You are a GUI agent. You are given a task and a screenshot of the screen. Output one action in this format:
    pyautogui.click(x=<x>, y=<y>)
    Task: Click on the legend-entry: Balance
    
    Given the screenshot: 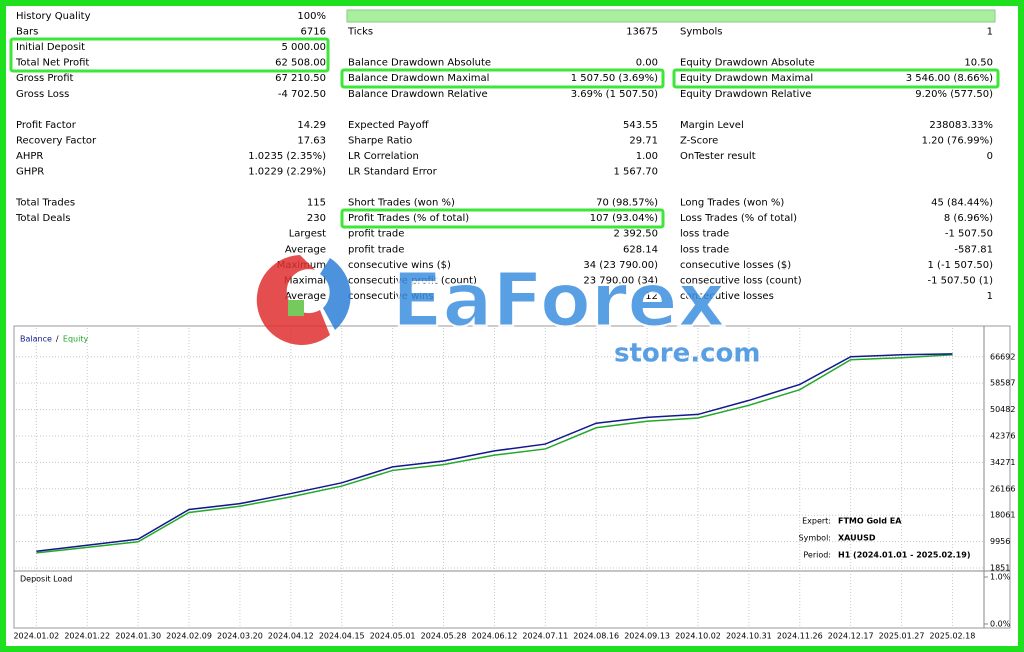 What is the action you would take?
    pyautogui.click(x=36, y=339)
    